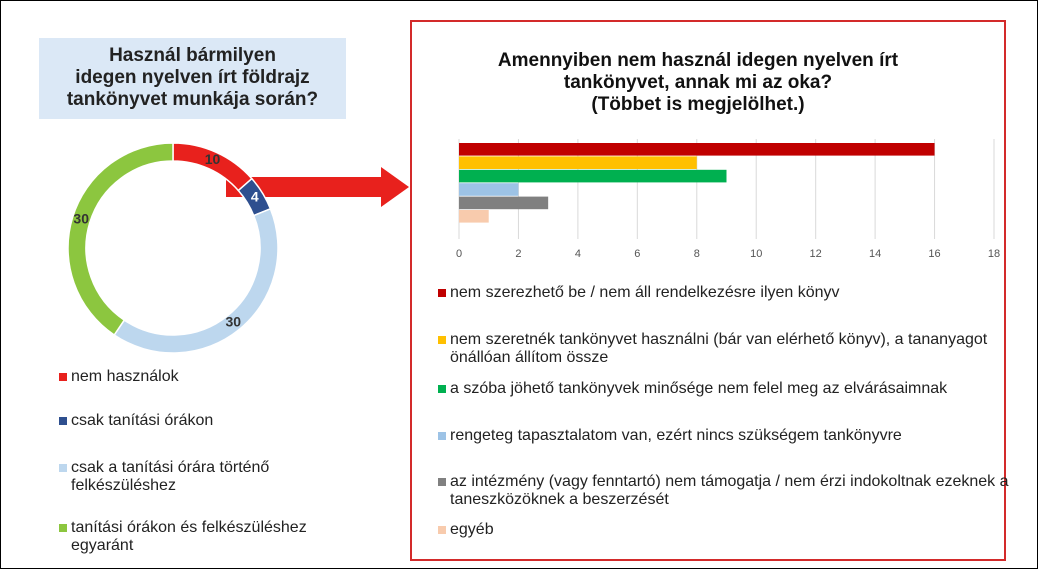 The image size is (1038, 569). Describe the element at coordinates (125, 376) in the screenshot. I see `legend-label: nem használok` at that location.